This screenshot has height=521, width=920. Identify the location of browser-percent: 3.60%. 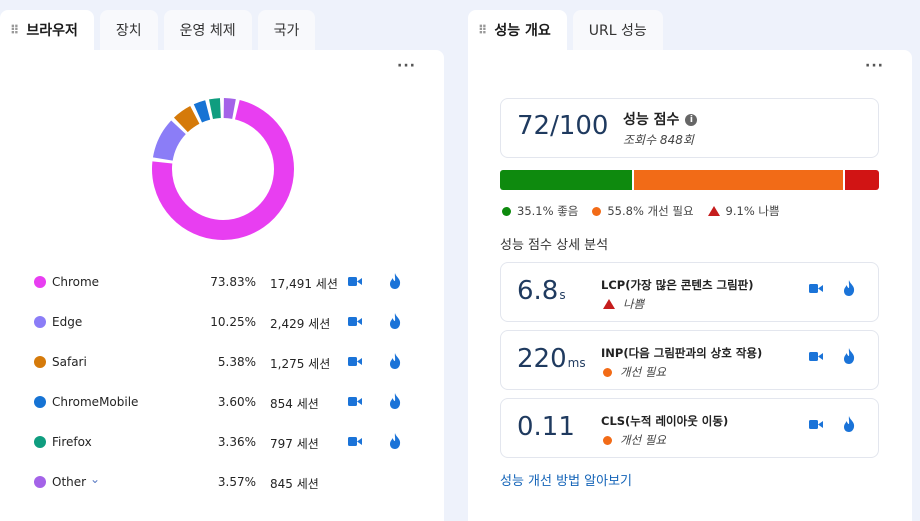
(236, 402).